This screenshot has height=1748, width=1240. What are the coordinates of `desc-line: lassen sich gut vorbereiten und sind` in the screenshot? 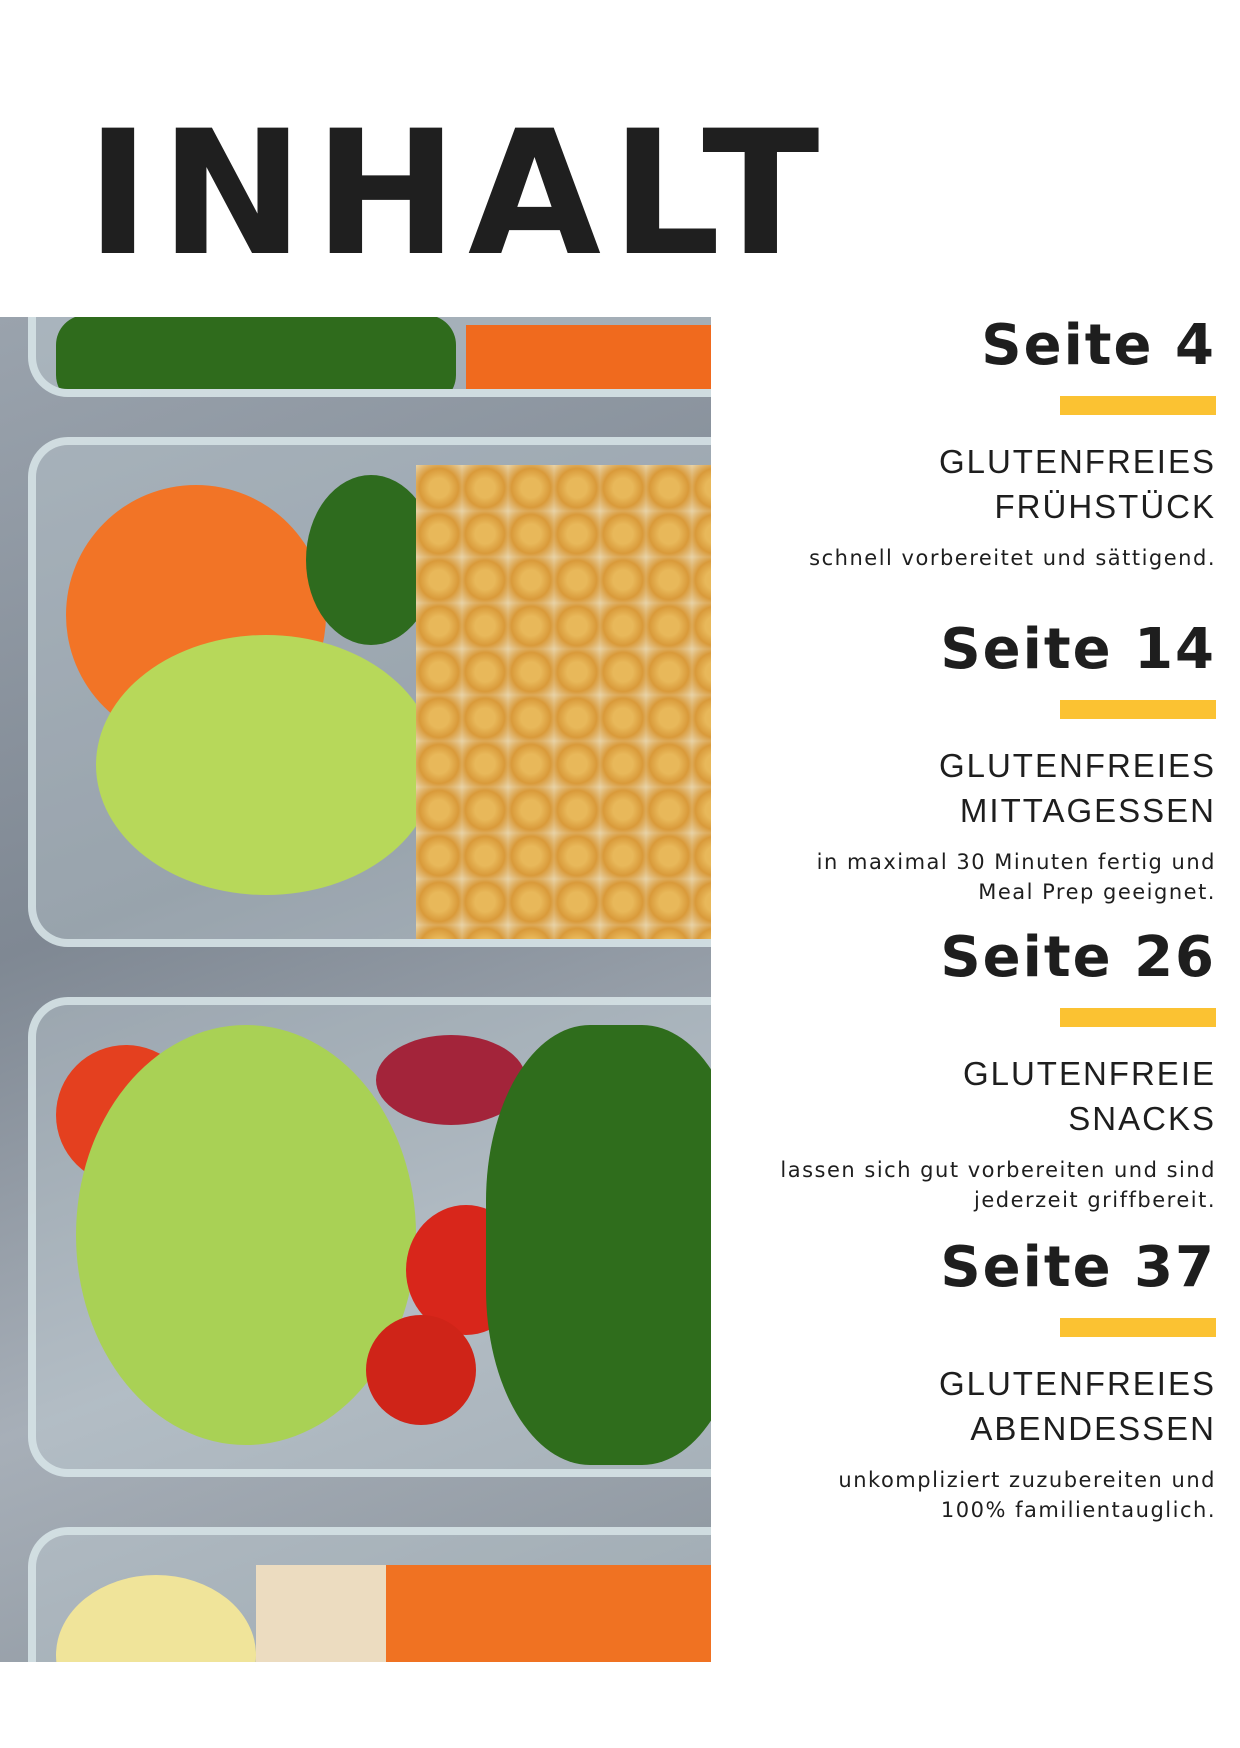 It's located at (998, 1170).